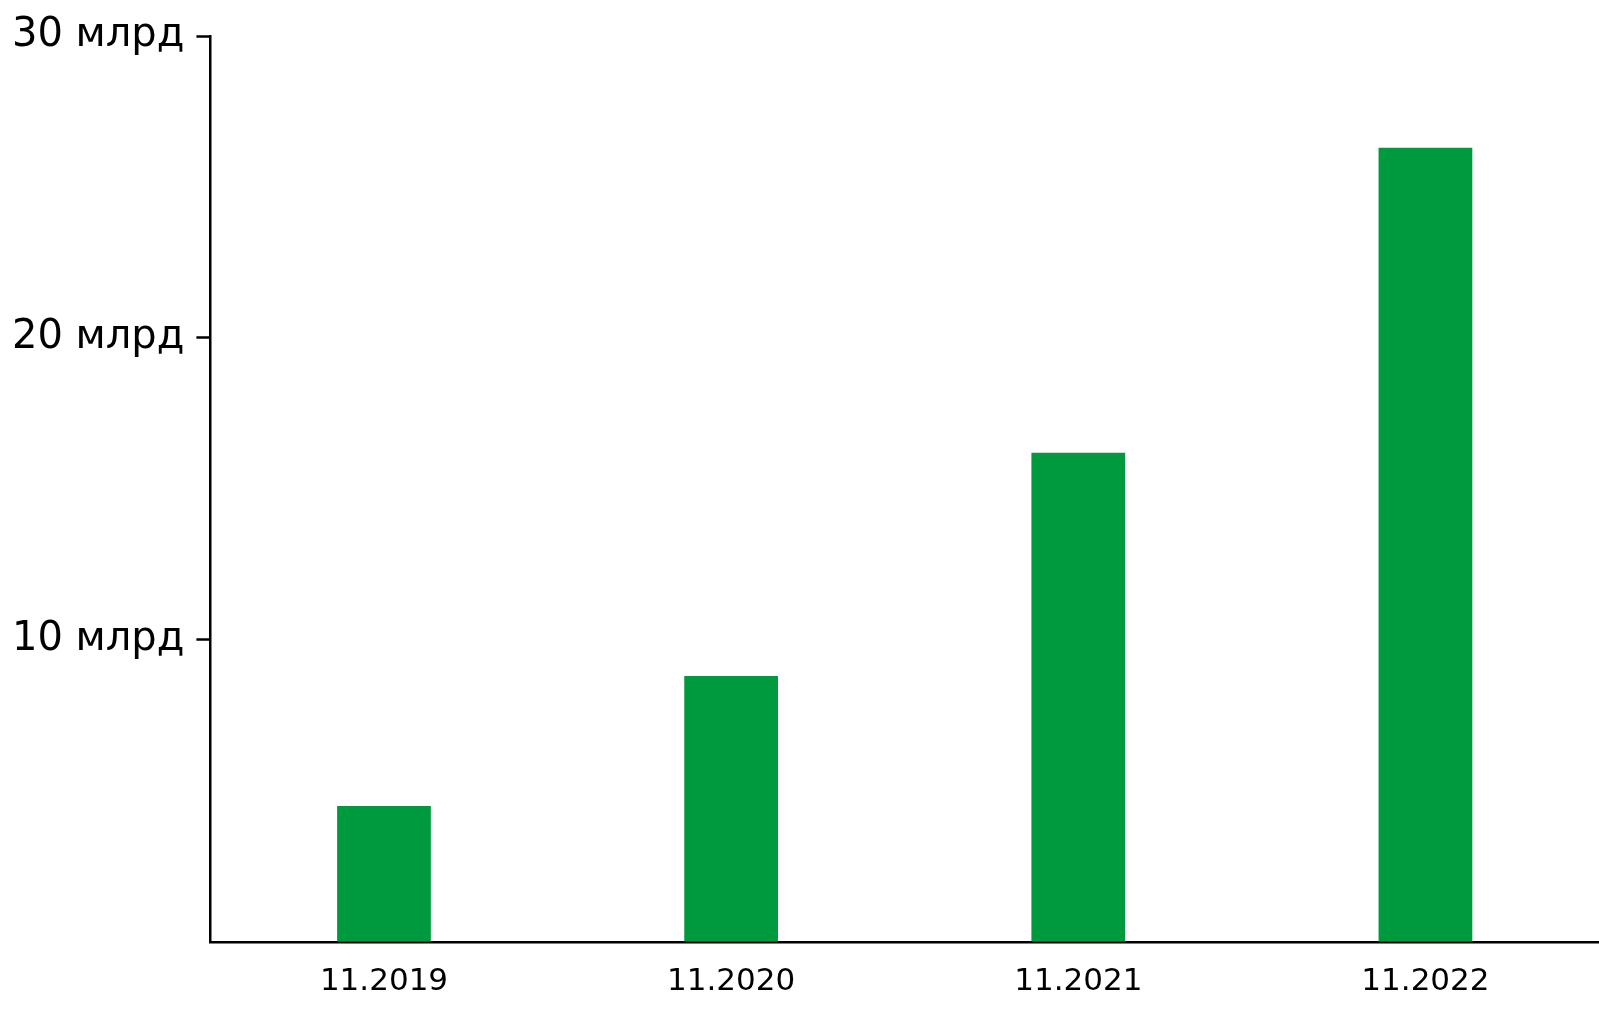 This screenshot has width=1599, height=1023. I want to click on y-tick-label: 30 млрд, so click(98, 32).